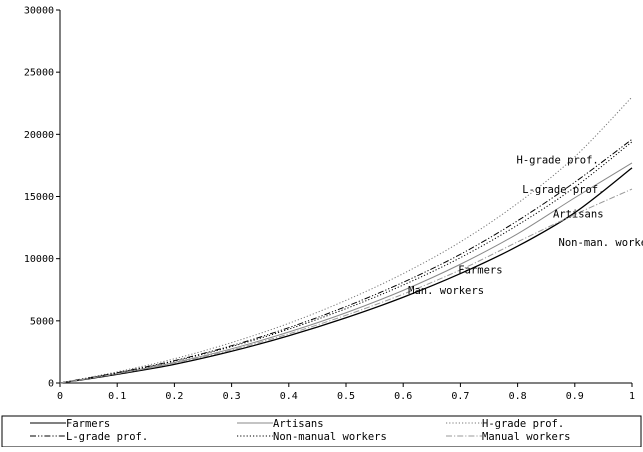  Describe the element at coordinates (232, 396) in the screenshot. I see `x-tick-label: 0.3` at that location.